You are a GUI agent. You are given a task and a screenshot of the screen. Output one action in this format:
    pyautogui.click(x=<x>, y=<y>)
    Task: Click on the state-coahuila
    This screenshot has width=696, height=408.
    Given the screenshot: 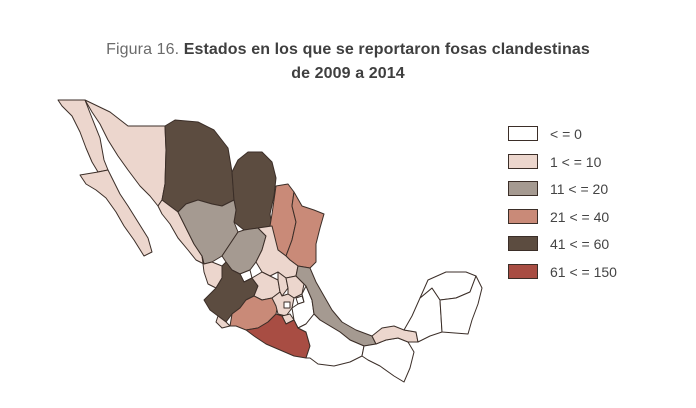 What is the action you would take?
    pyautogui.click(x=254, y=191)
    